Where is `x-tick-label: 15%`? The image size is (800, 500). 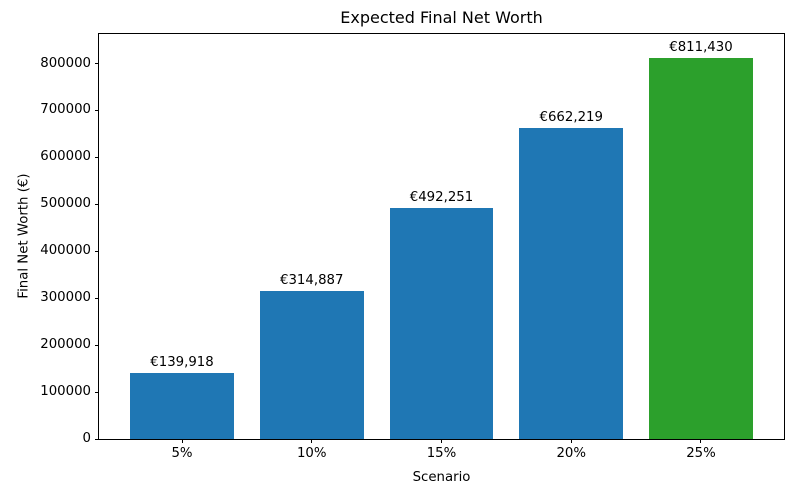 x-tick-label: 15% is located at coordinates (441, 453).